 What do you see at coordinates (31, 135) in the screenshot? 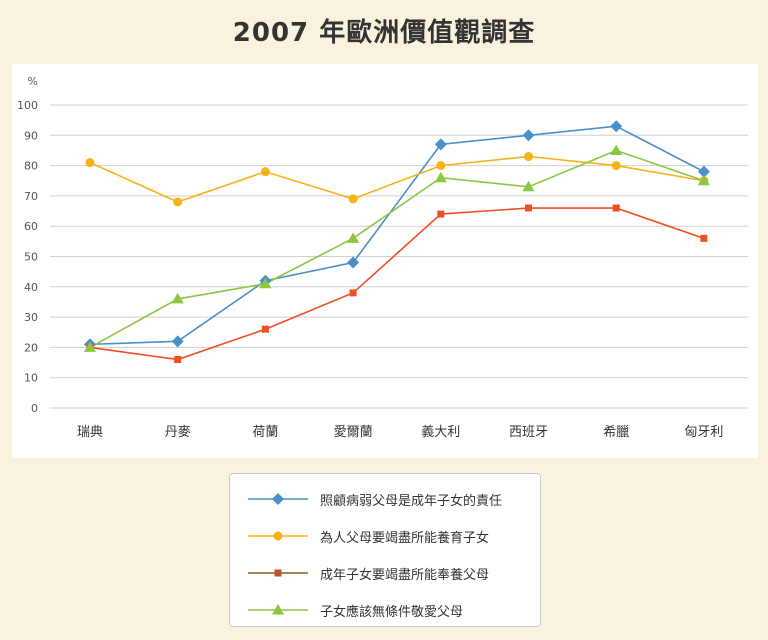
I see `y-tick-label: 90` at bounding box center [31, 135].